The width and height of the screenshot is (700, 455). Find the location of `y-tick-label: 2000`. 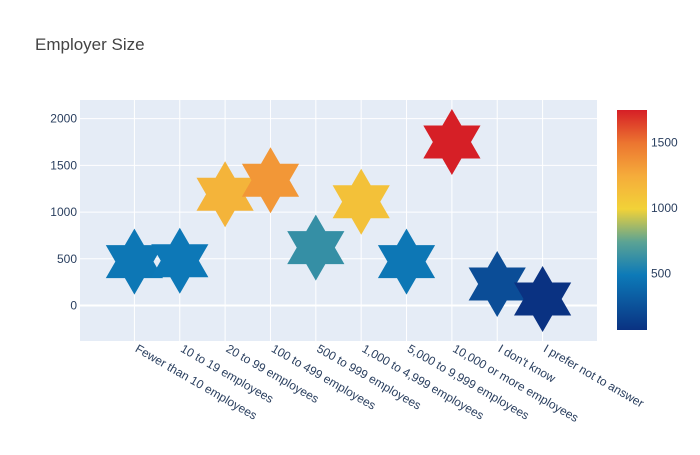

y-tick-label: 2000 is located at coordinates (63, 119).